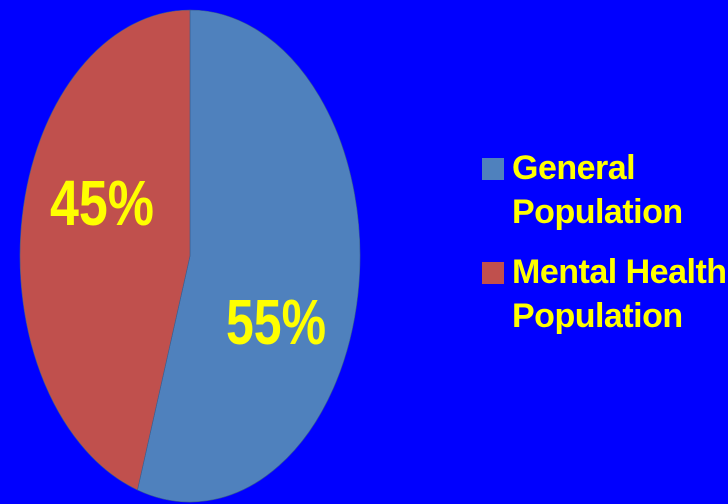 The image size is (728, 504). Describe the element at coordinates (276, 322) in the screenshot. I see `slice-label-general-population: 55%` at that location.